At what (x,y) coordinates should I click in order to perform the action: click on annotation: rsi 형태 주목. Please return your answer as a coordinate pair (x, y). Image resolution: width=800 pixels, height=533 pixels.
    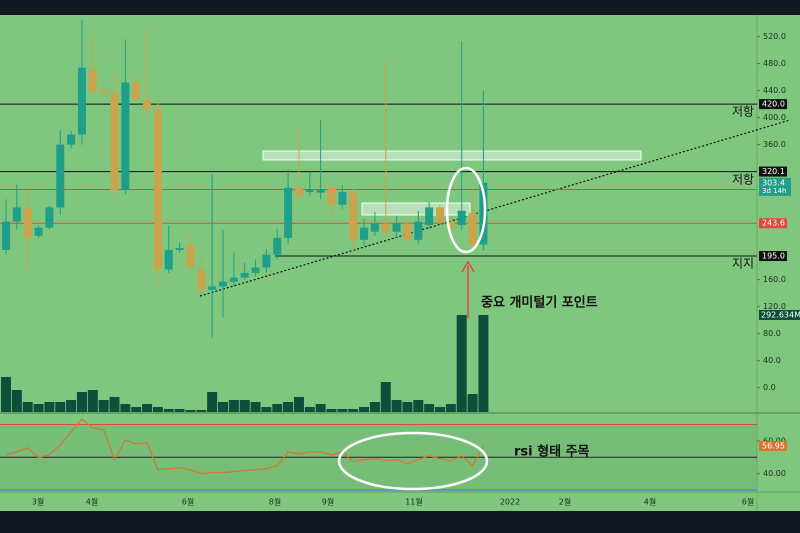
    Looking at the image, I should click on (552, 452).